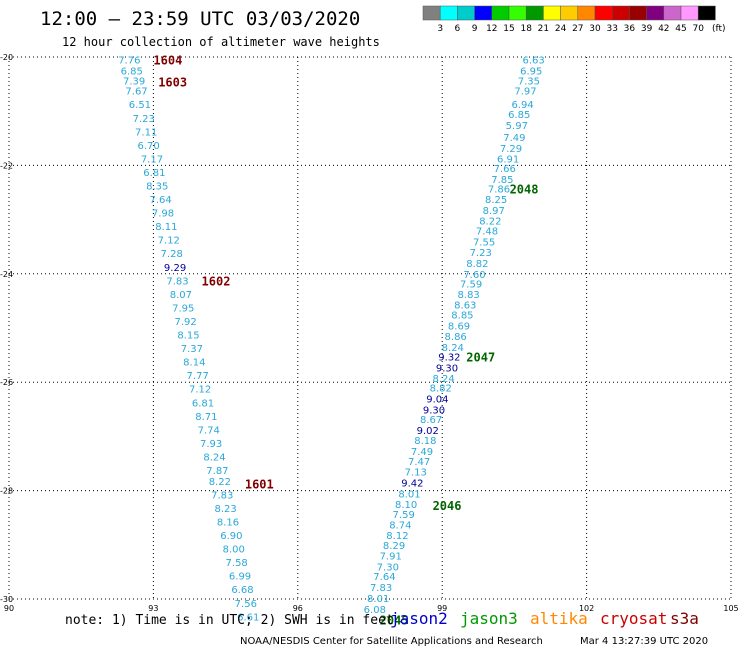  Describe the element at coordinates (680, 29) in the screenshot. I see `colorbar-label: 45` at that location.